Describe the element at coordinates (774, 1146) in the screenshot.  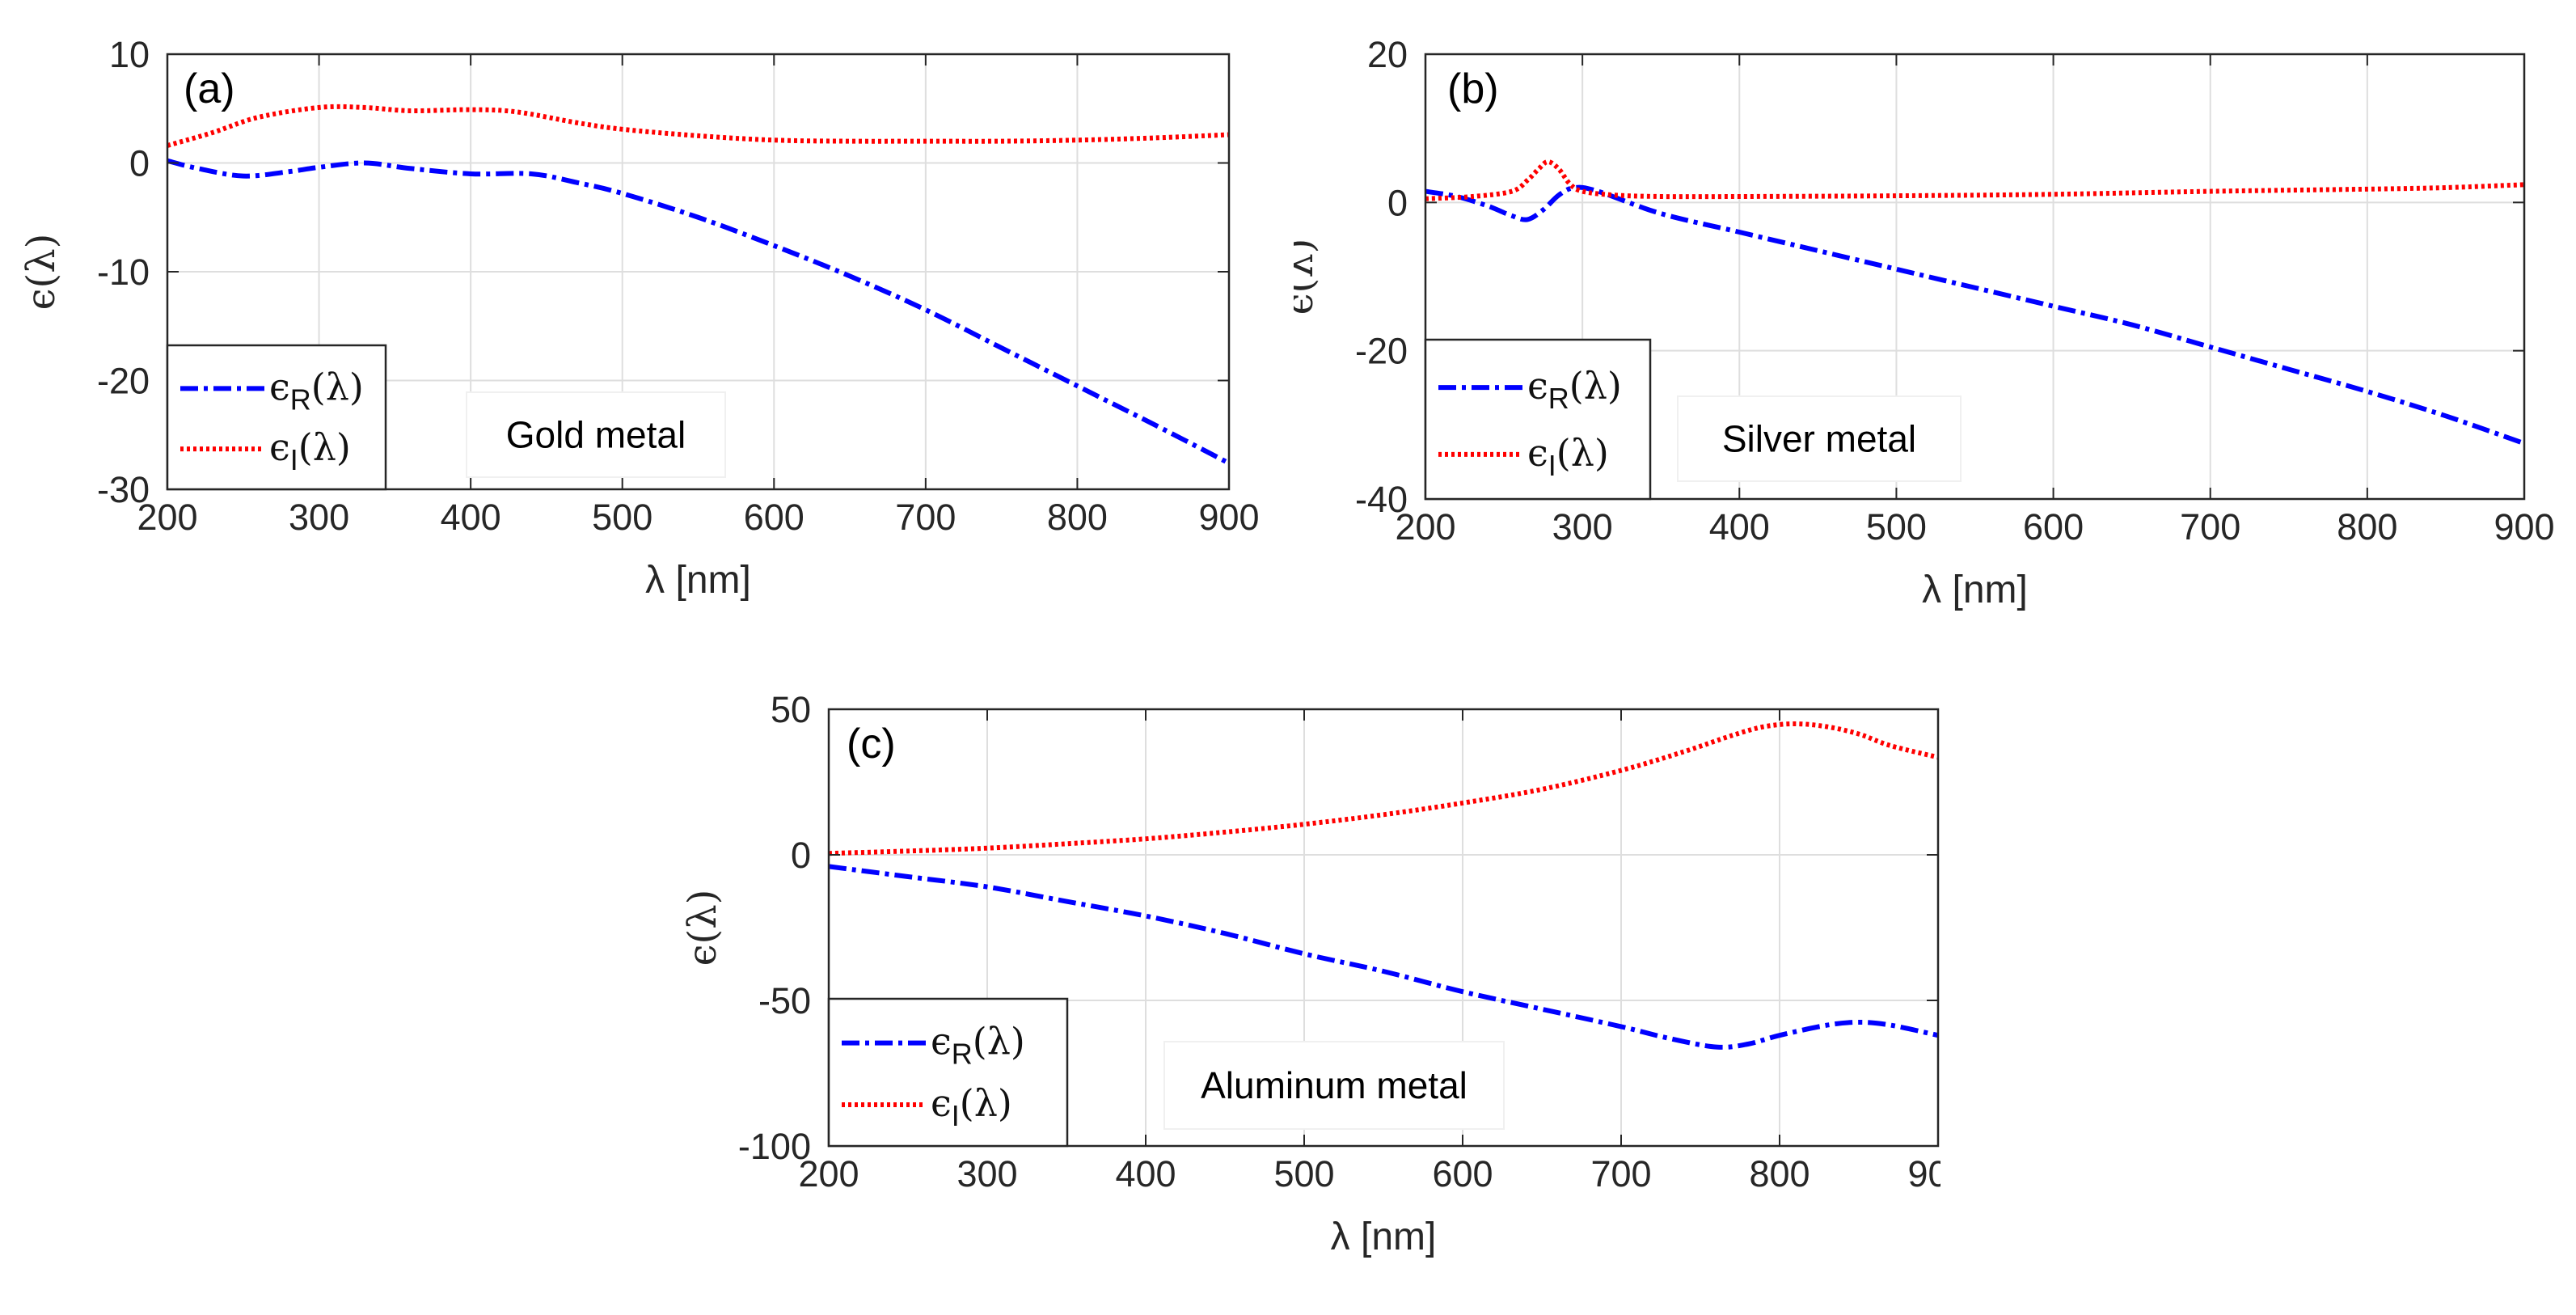
I see `y-tick-label: -100` at that location.